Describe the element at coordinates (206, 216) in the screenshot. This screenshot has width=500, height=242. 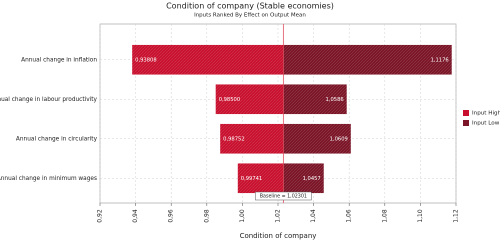
I see `x-tick-label: 0,98` at that location.